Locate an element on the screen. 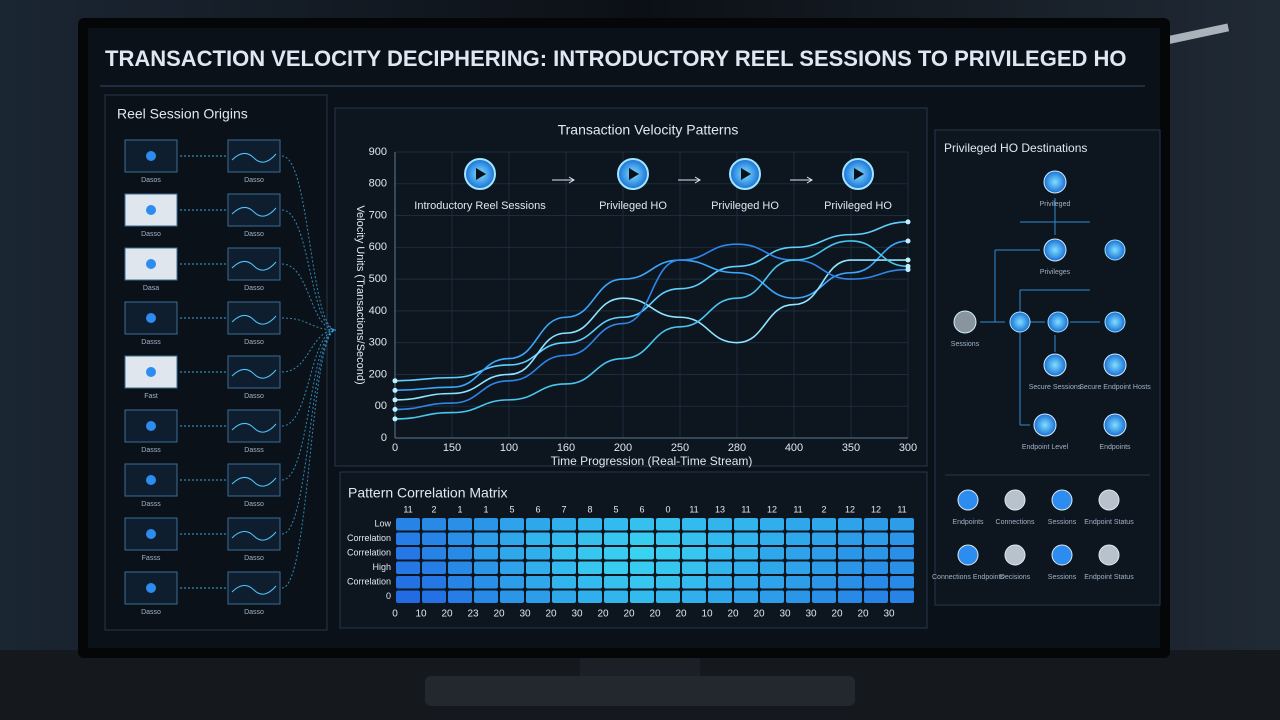  connector is located at coordinates (309, 324).